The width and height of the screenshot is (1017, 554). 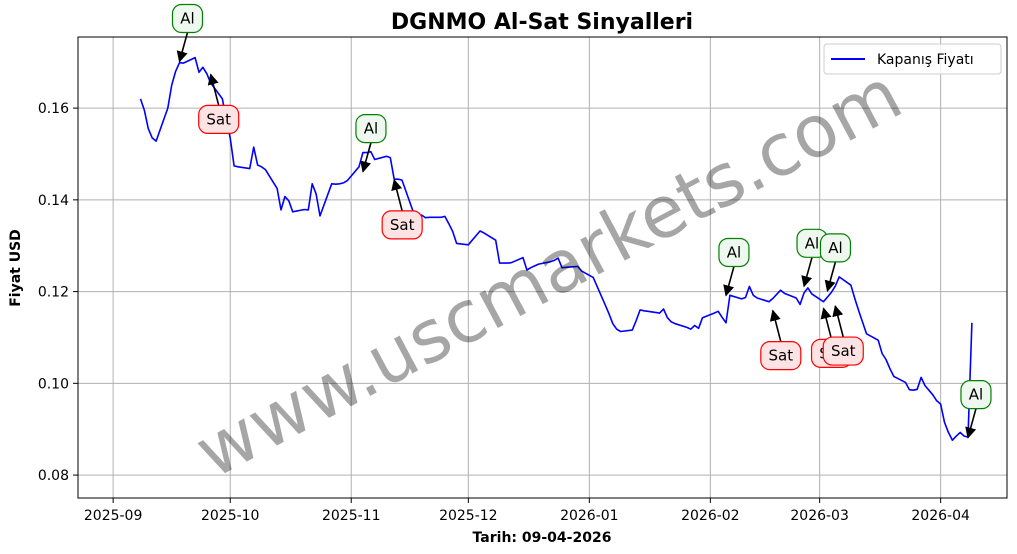 What do you see at coordinates (589, 516) in the screenshot?
I see `x-tick-label: 2026-01` at bounding box center [589, 516].